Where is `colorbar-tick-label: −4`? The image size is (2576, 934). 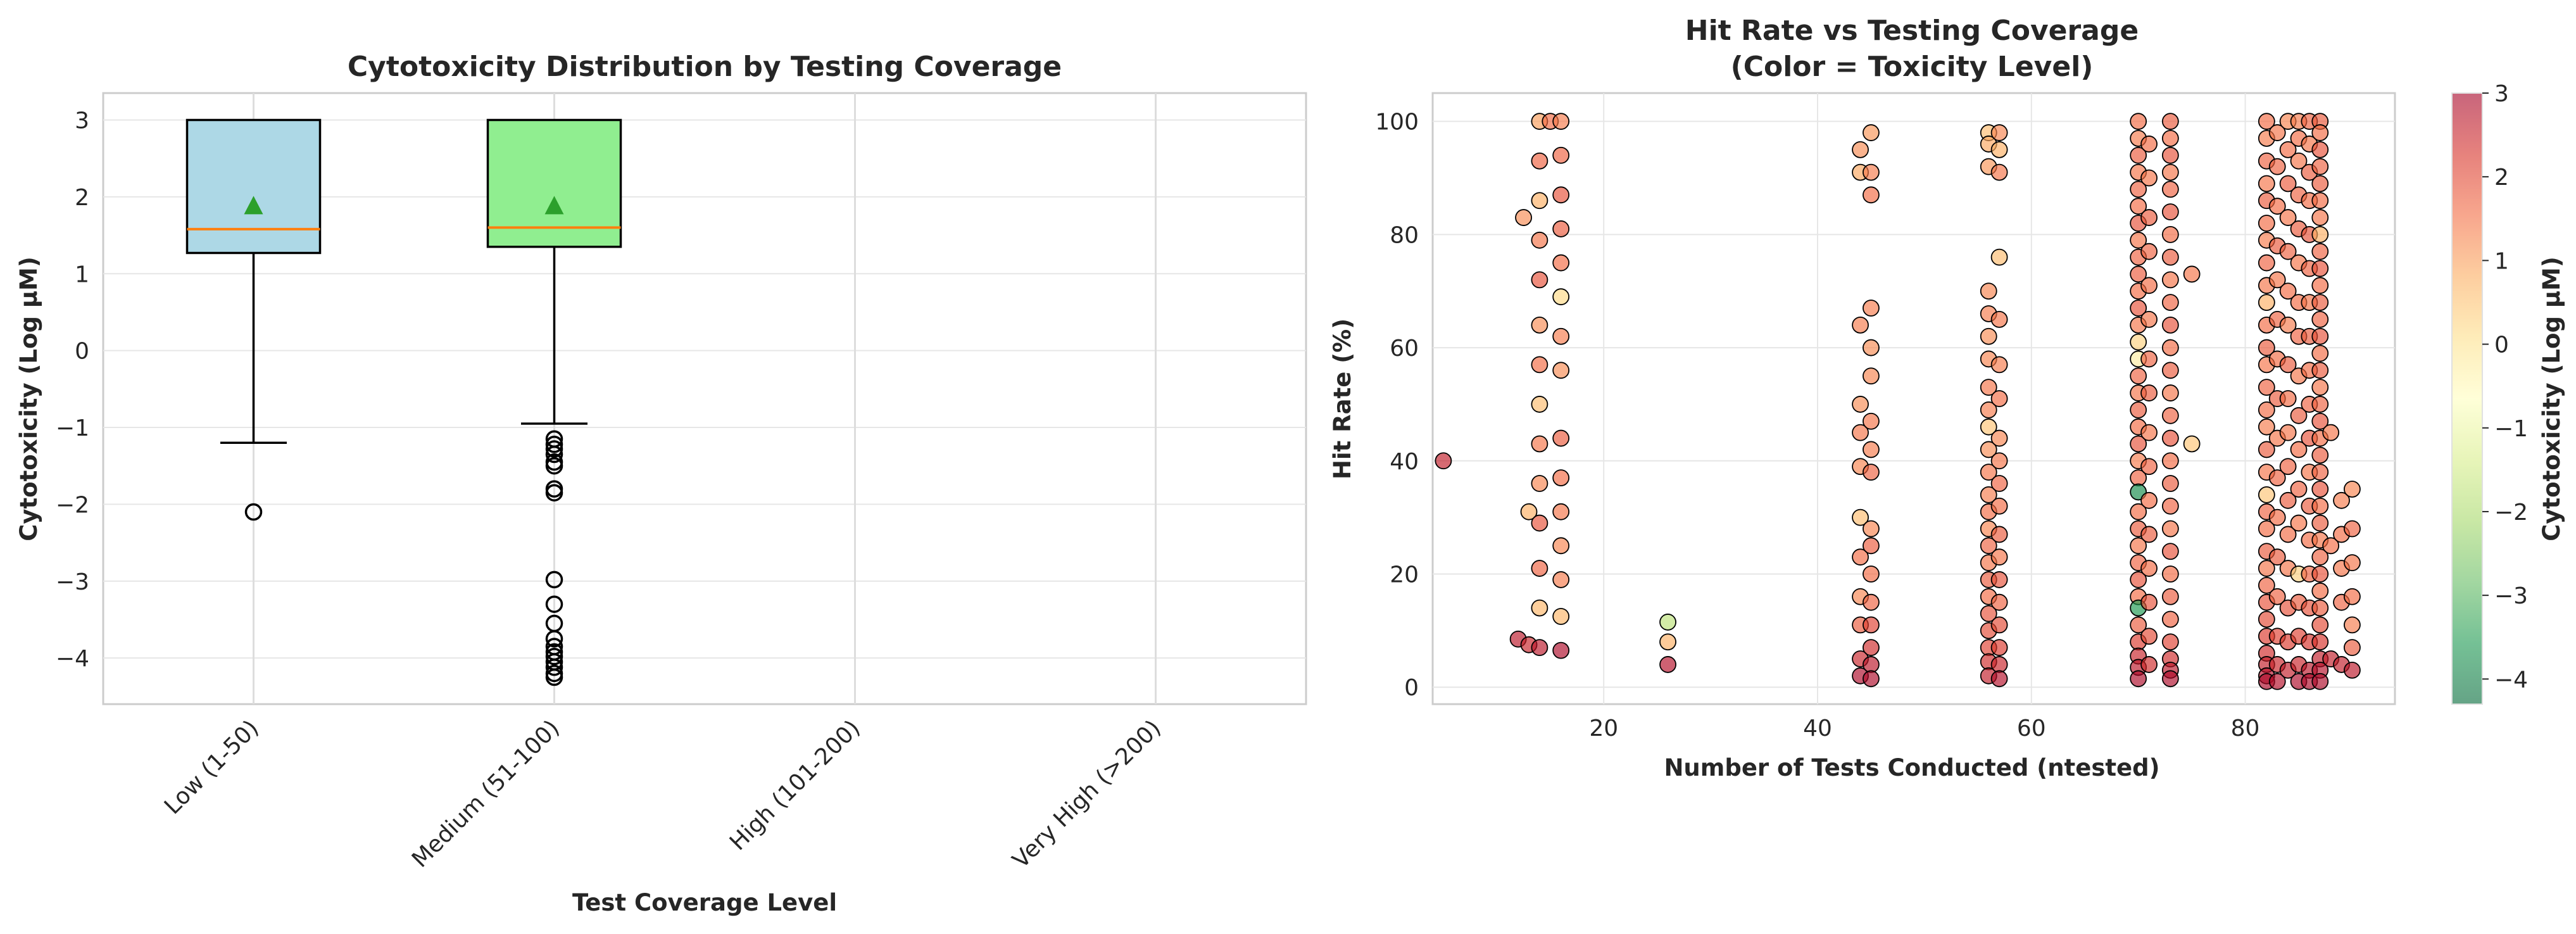 colorbar-tick-label: −4 is located at coordinates (2511, 680).